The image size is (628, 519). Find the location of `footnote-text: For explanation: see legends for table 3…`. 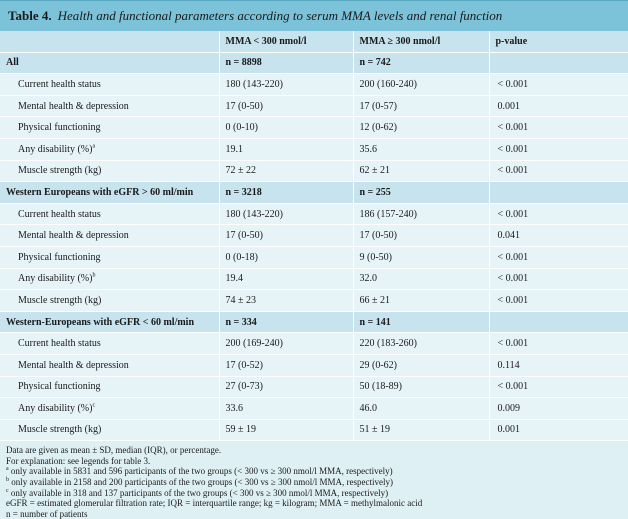

footnote-text: For explanation: see legends for table 3… is located at coordinates (78, 460).